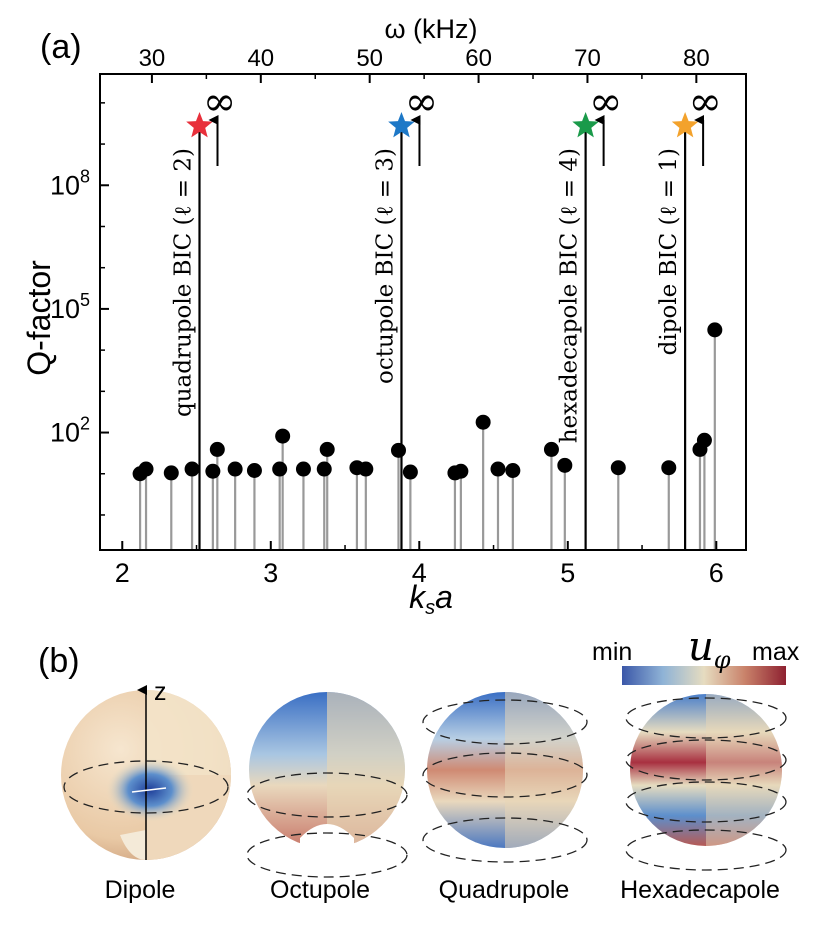 This screenshot has width=822, height=938. Describe the element at coordinates (612, 652) in the screenshot. I see `colorbar-min-label: min` at that location.